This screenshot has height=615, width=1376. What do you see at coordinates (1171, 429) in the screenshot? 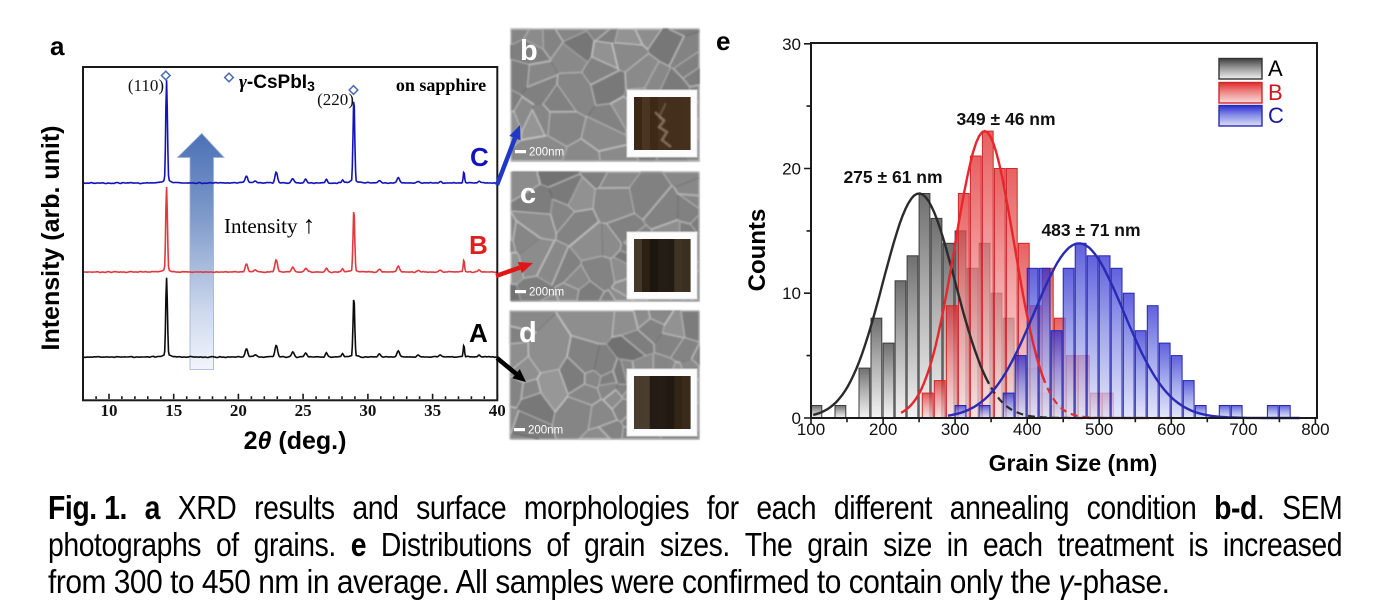
I see `svg-text: 600` at bounding box center [1171, 429].